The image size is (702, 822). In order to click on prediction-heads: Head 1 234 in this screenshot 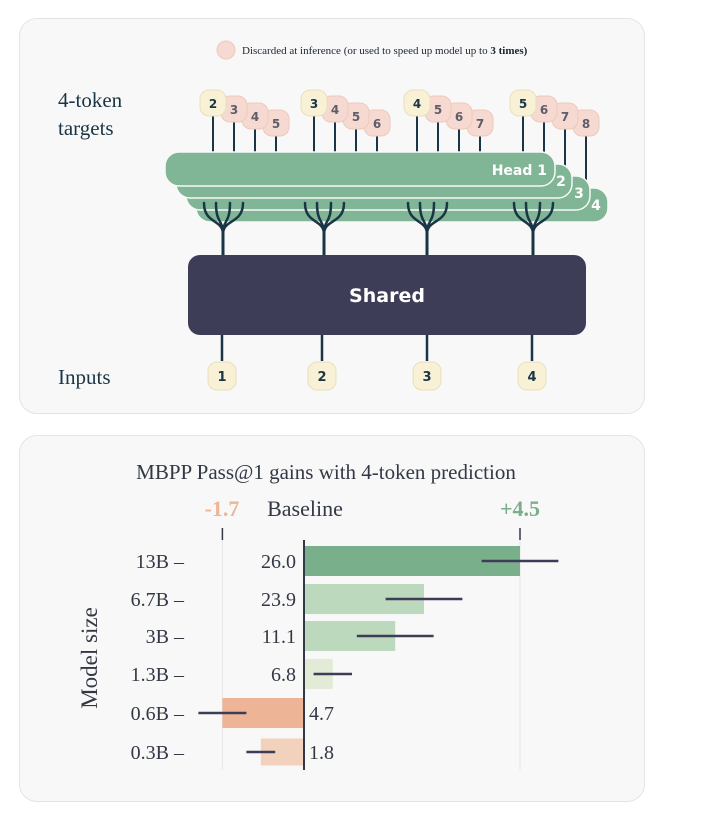, I will do `click(386, 187)`.